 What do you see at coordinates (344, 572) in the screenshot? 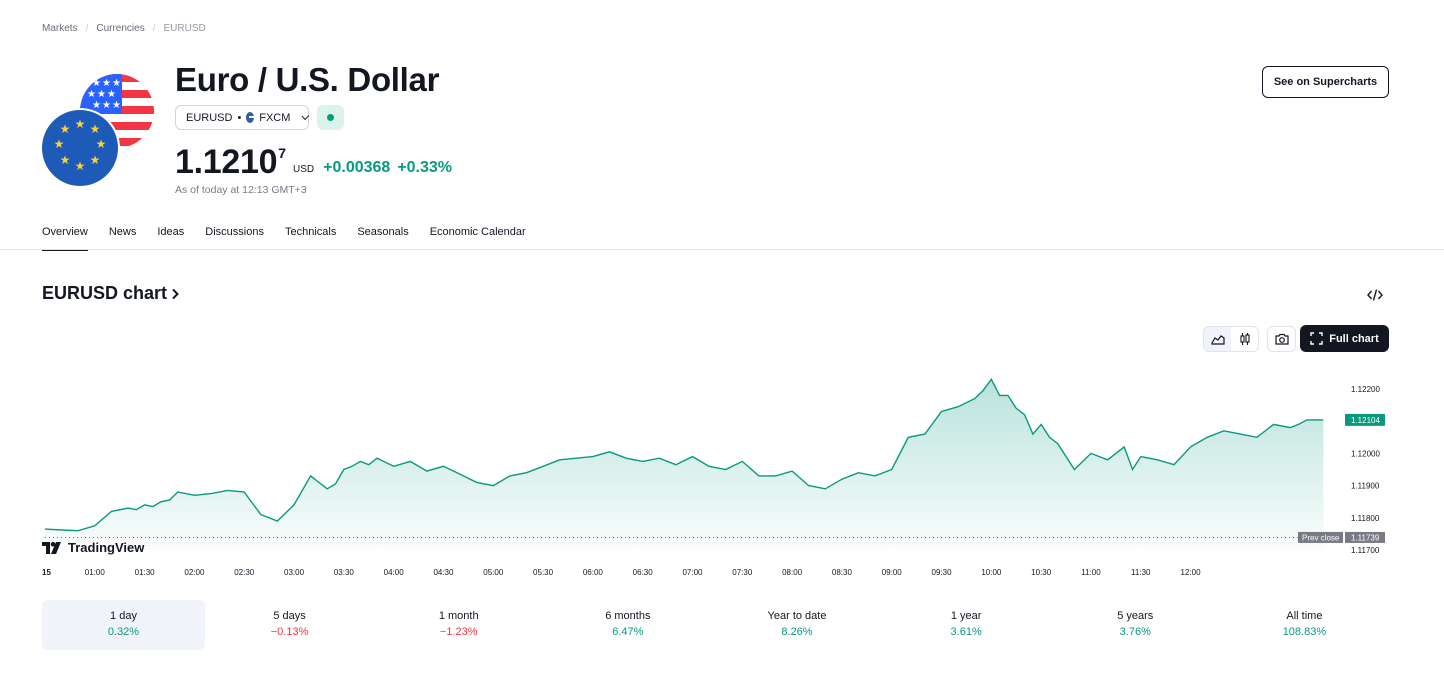
I see `x-tick-label: 03:30` at bounding box center [344, 572].